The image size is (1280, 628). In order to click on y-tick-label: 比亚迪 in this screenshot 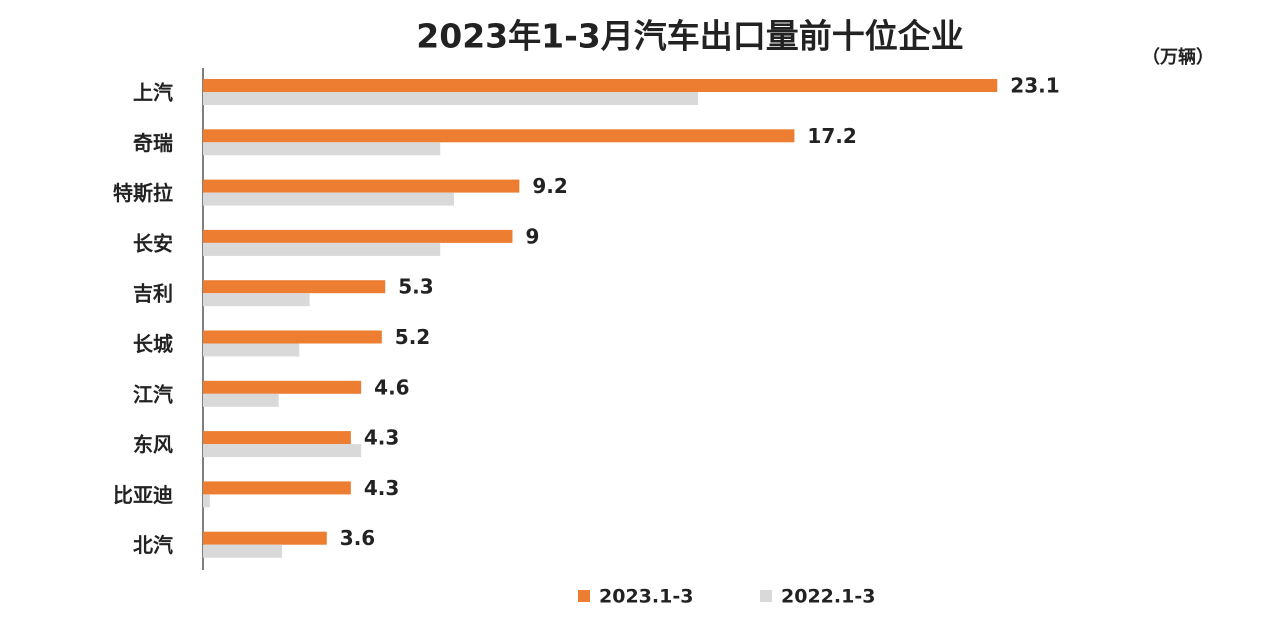, I will do `click(143, 495)`.